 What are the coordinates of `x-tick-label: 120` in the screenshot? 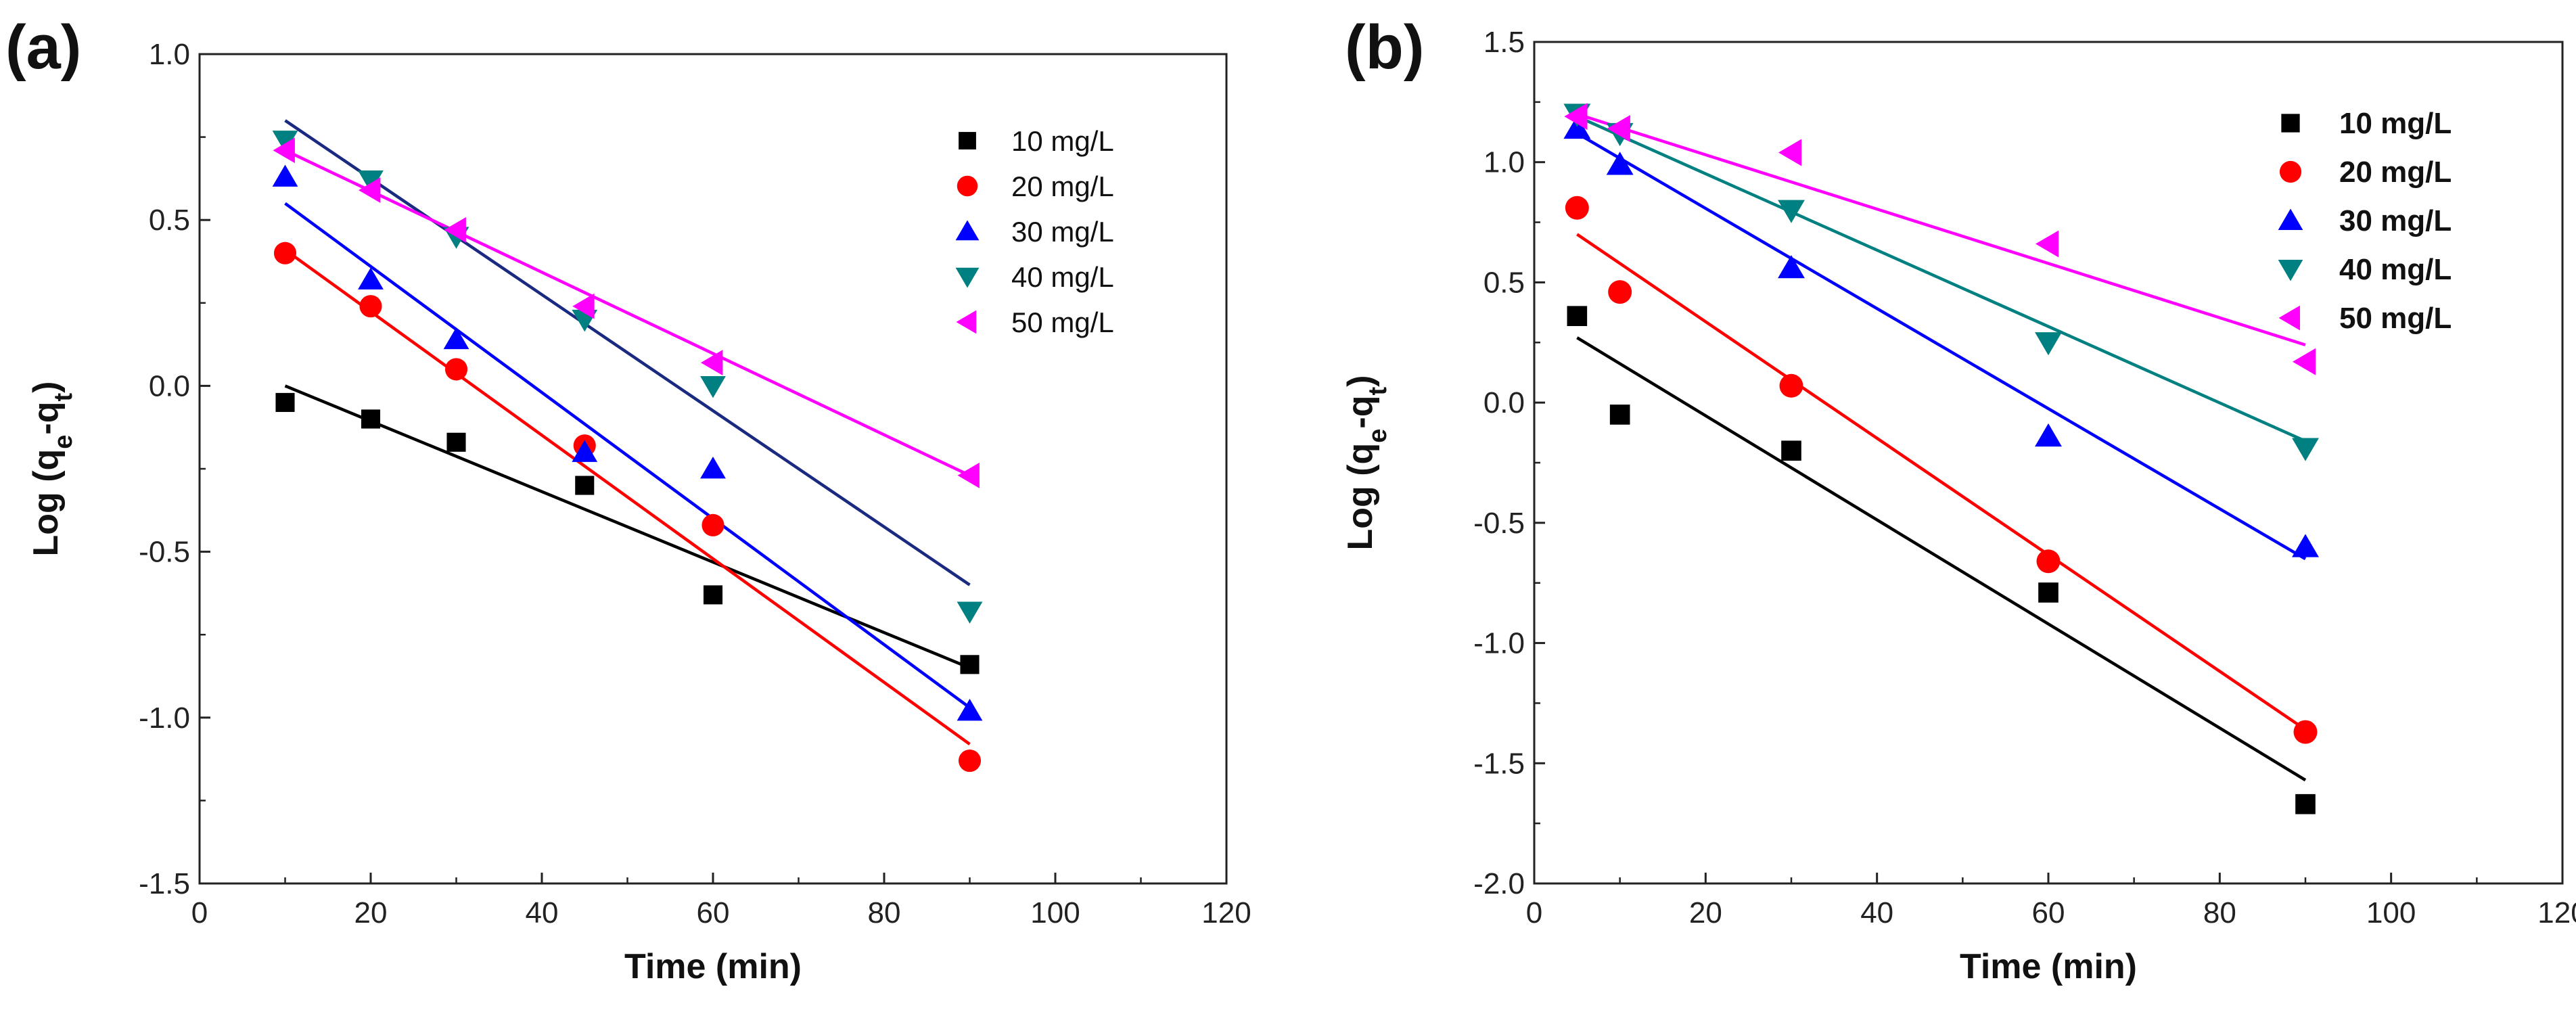 It's located at (1226, 912).